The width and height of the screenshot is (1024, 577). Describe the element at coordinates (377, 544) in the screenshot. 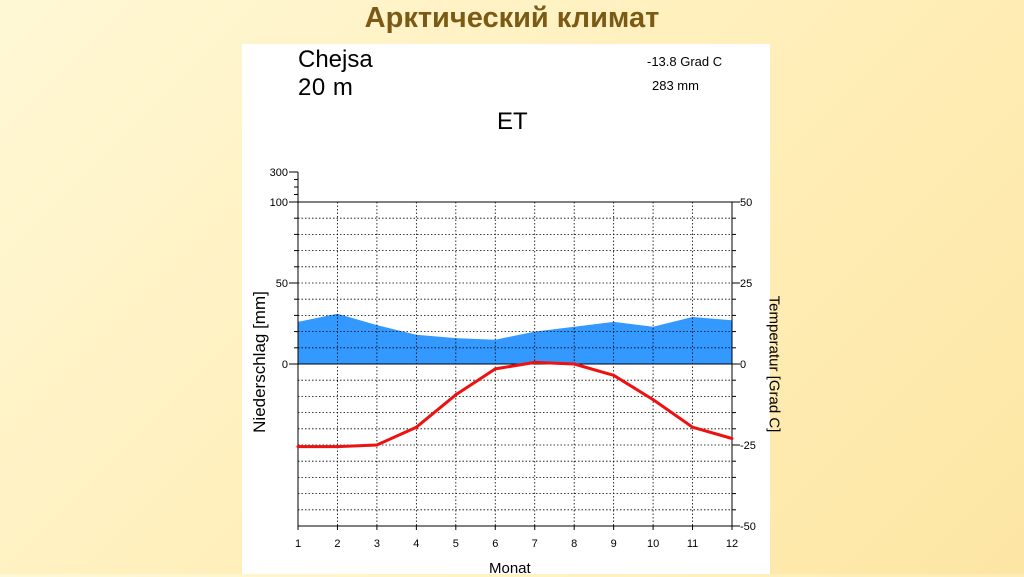

I see `x-tick-label: 3` at that location.